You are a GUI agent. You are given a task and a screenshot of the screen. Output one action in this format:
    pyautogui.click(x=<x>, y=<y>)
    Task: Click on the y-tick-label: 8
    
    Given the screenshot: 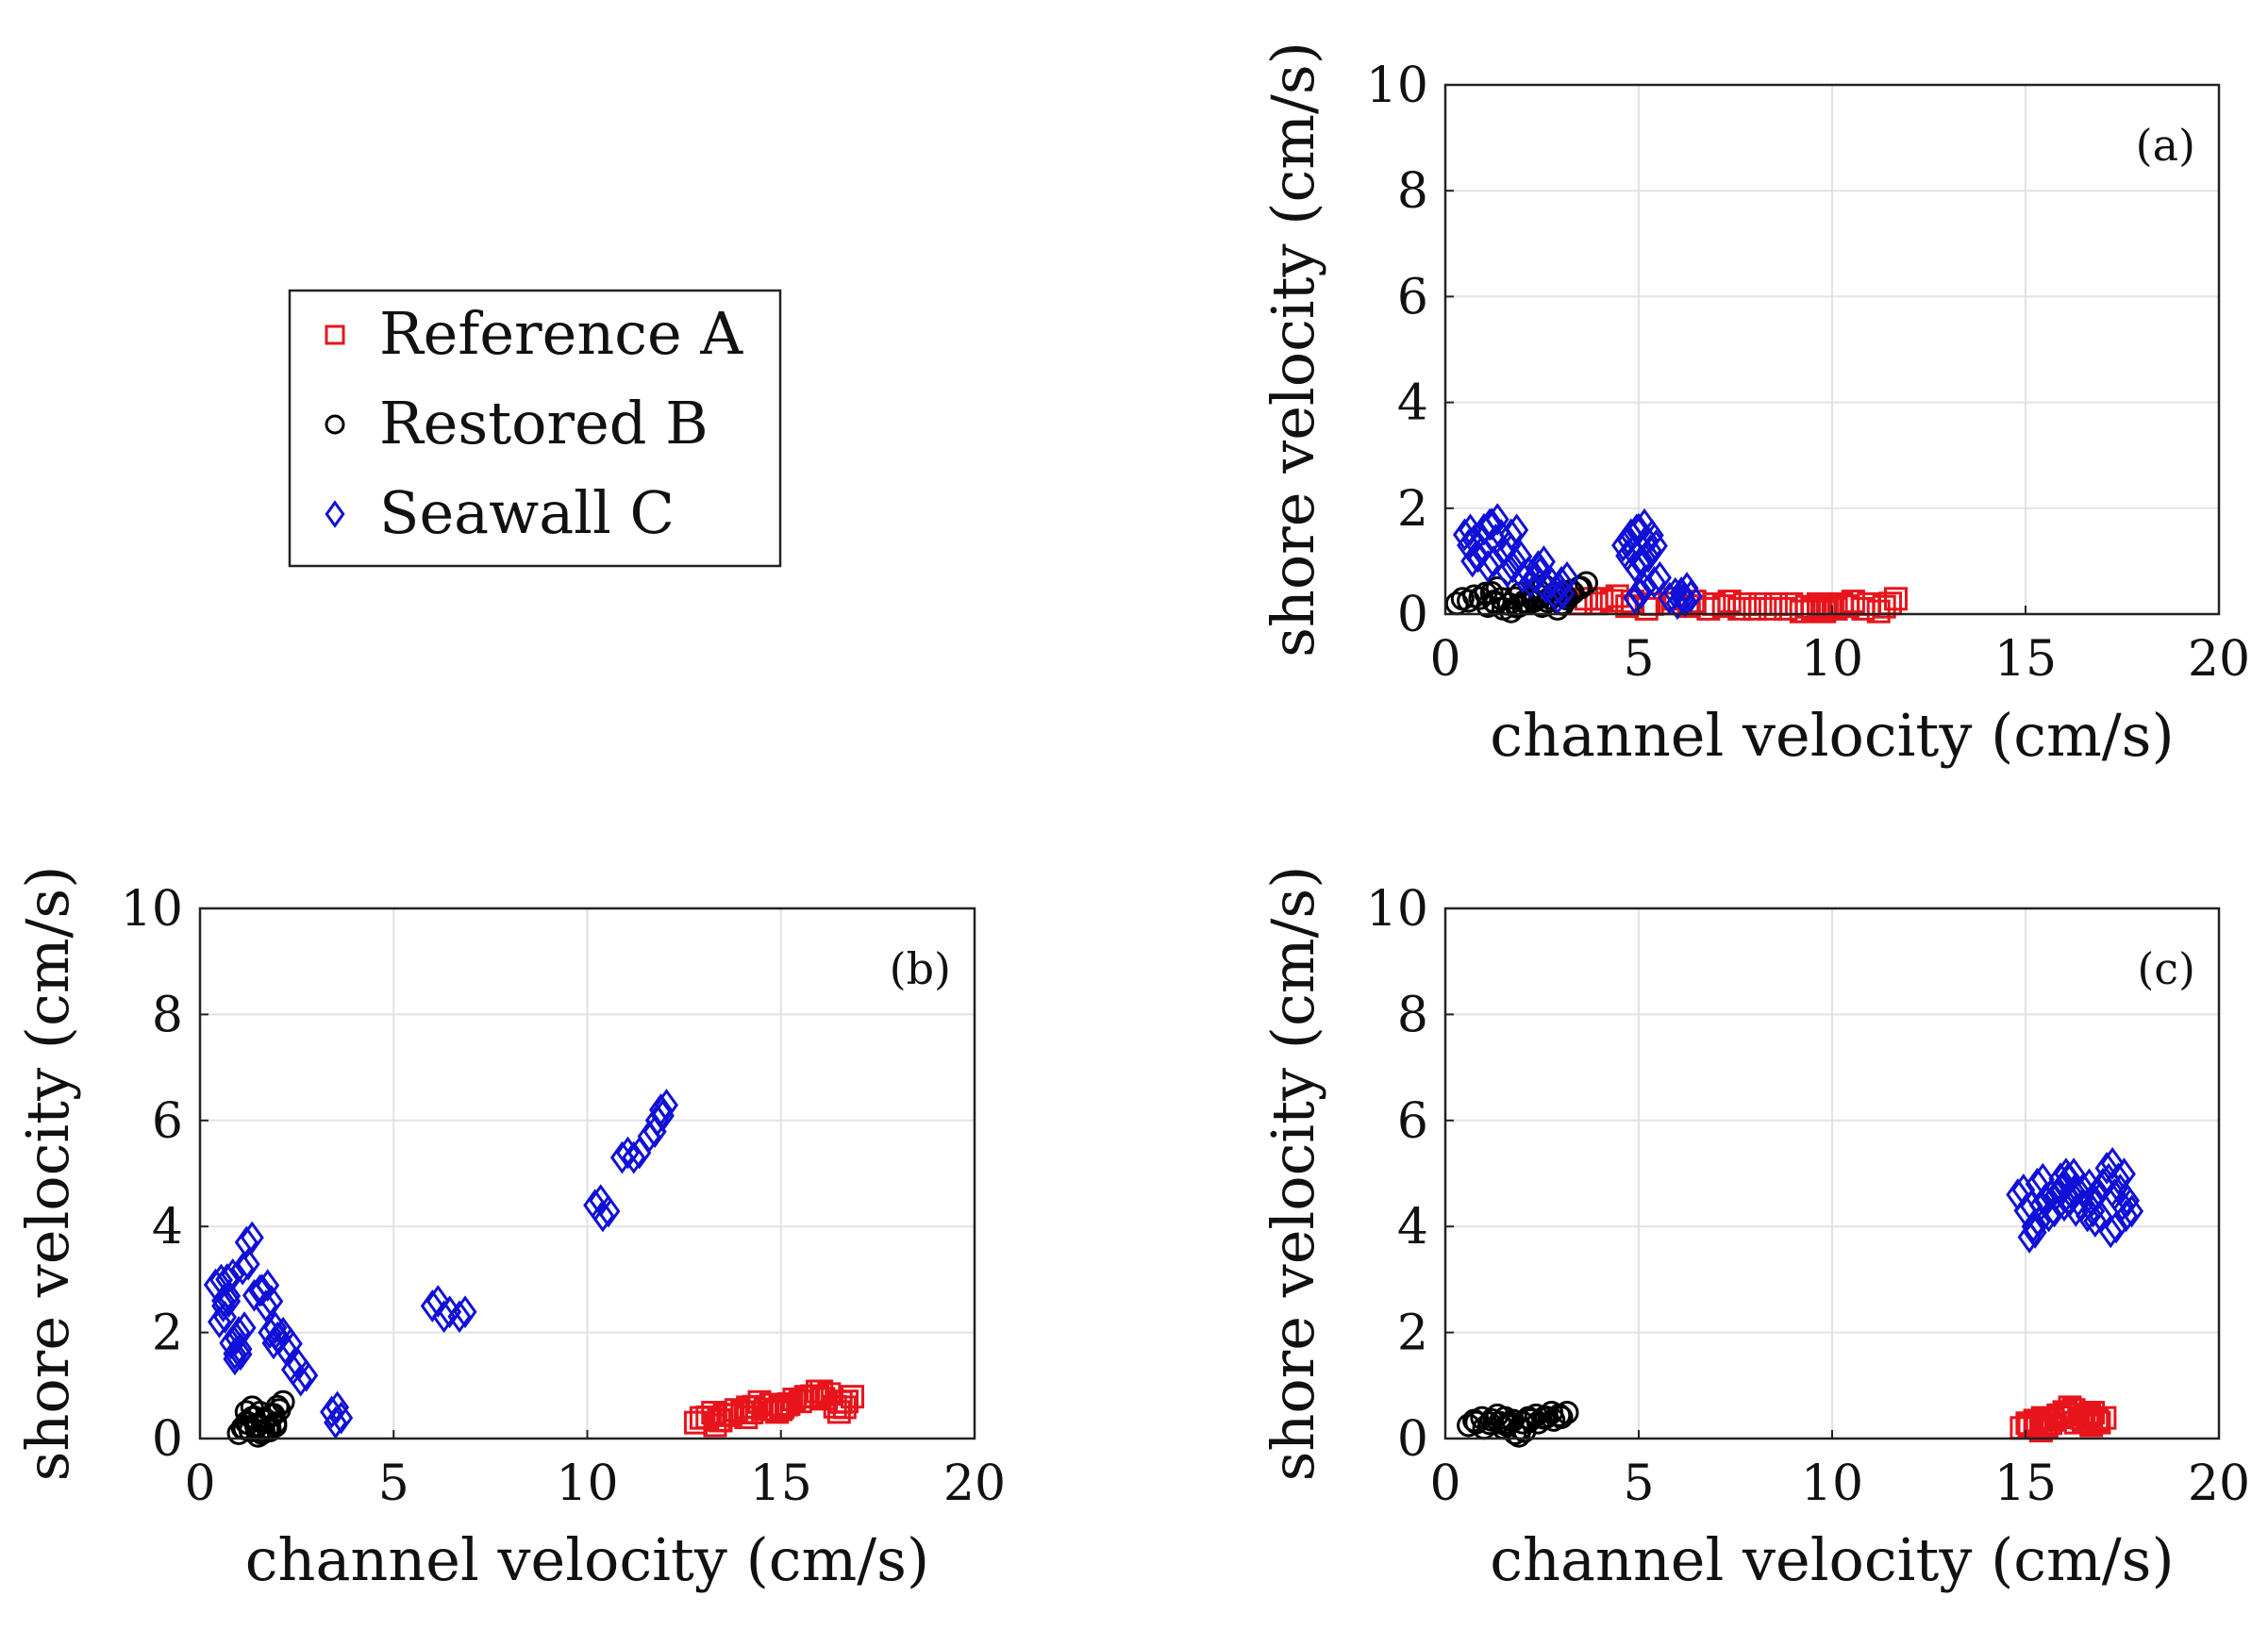 What is the action you would take?
    pyautogui.click(x=1413, y=1015)
    